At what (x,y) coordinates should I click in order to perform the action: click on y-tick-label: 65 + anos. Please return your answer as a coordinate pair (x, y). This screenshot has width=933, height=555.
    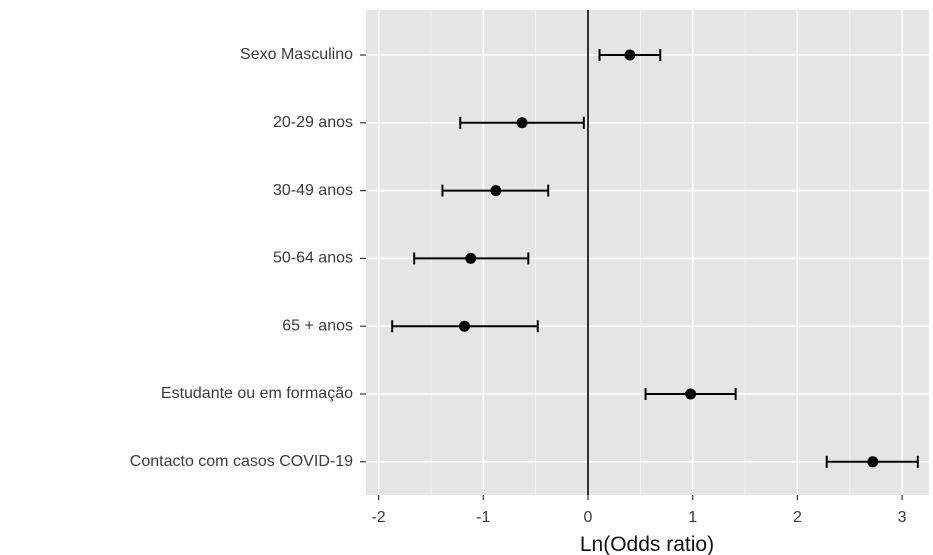
    Looking at the image, I should click on (317, 325).